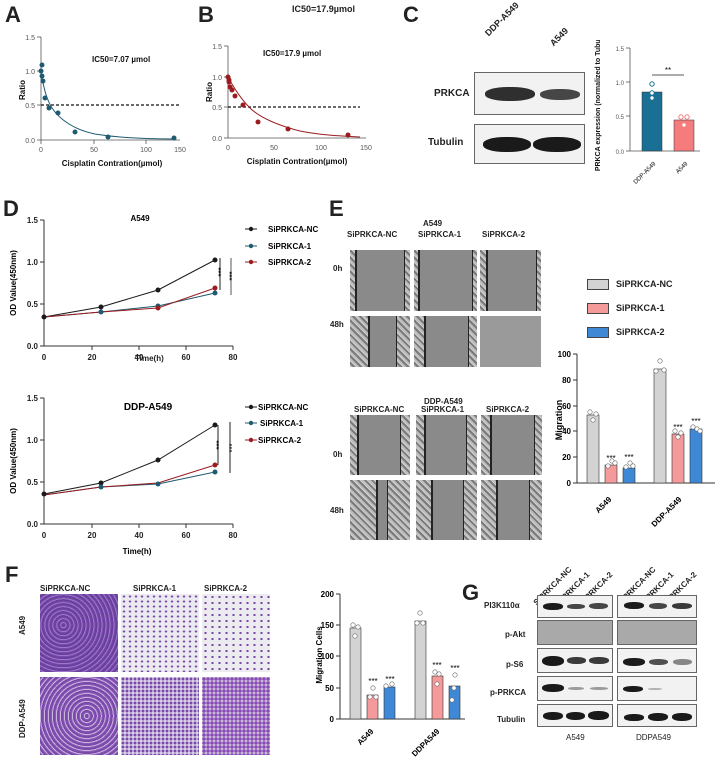 This screenshot has width=719, height=759. Describe the element at coordinates (504, 234) in the screenshot. I see `e-col-label: SiPRKCA-2` at that location.